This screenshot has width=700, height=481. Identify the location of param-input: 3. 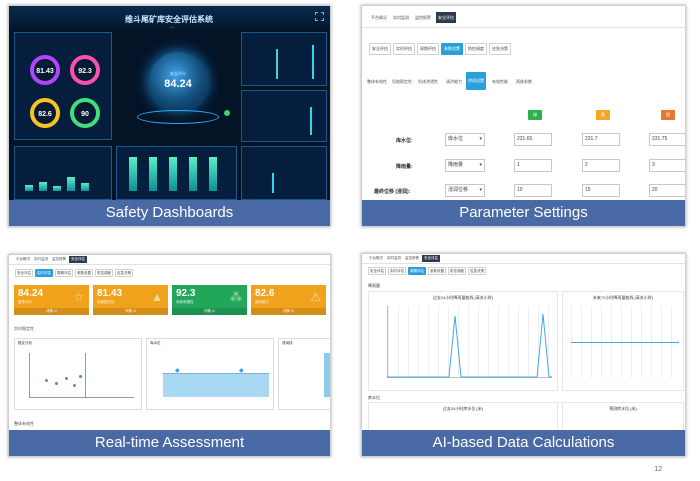
(667, 165).